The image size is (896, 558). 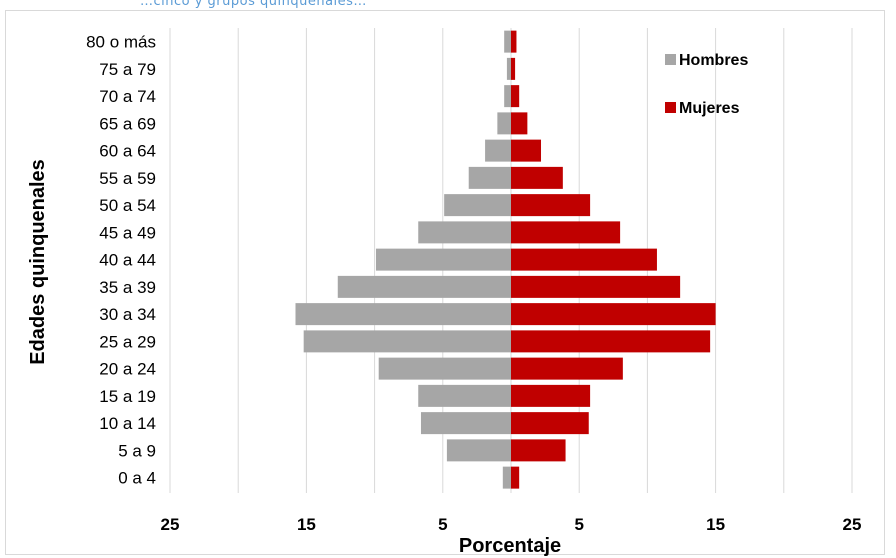 I want to click on y-tick-label: 55 a 59, so click(x=127, y=178).